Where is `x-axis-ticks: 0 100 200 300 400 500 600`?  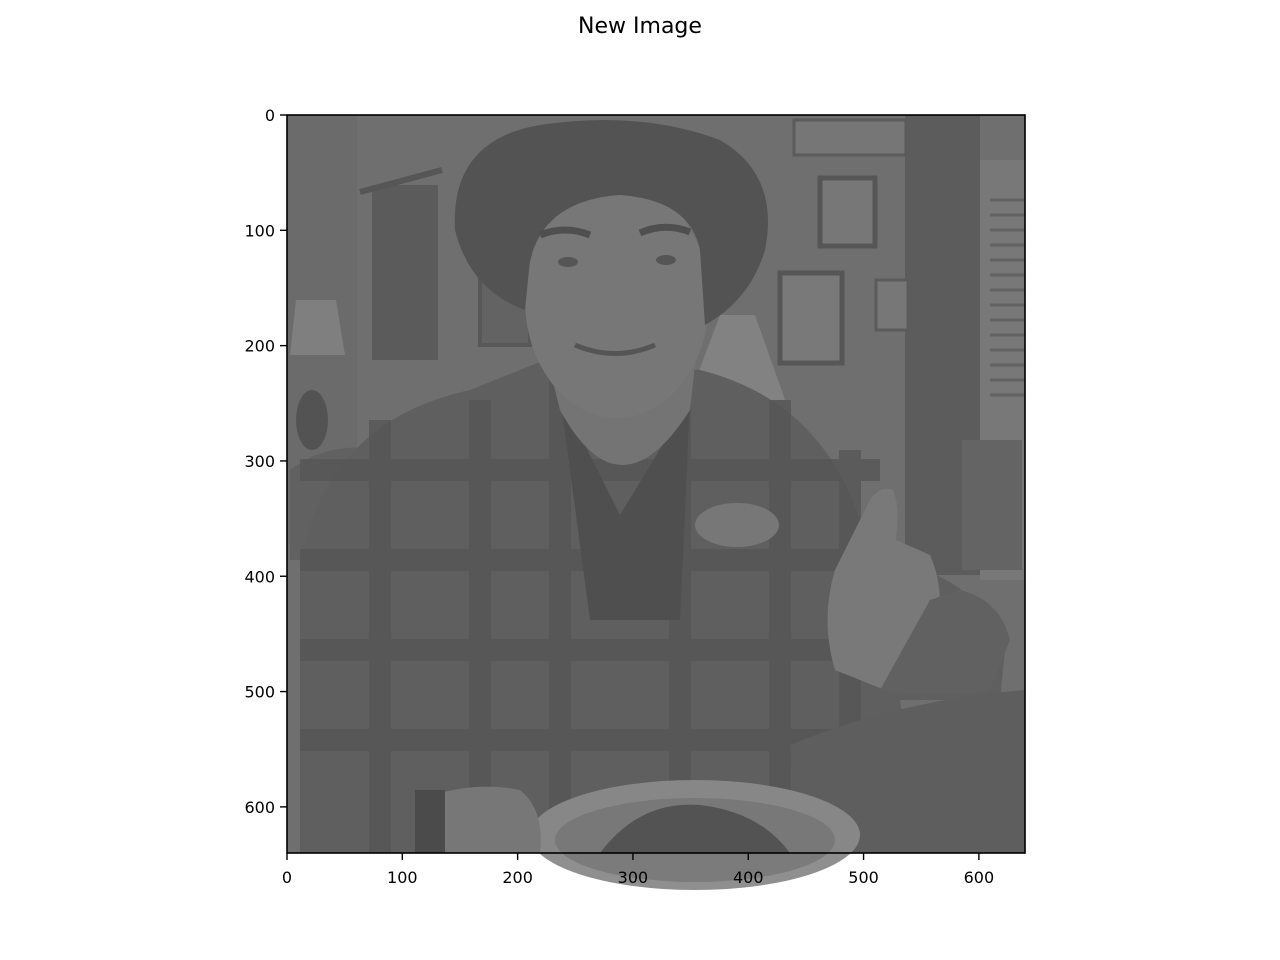
x-axis-ticks: 0 100 200 300 400 500 600 is located at coordinates (638, 870).